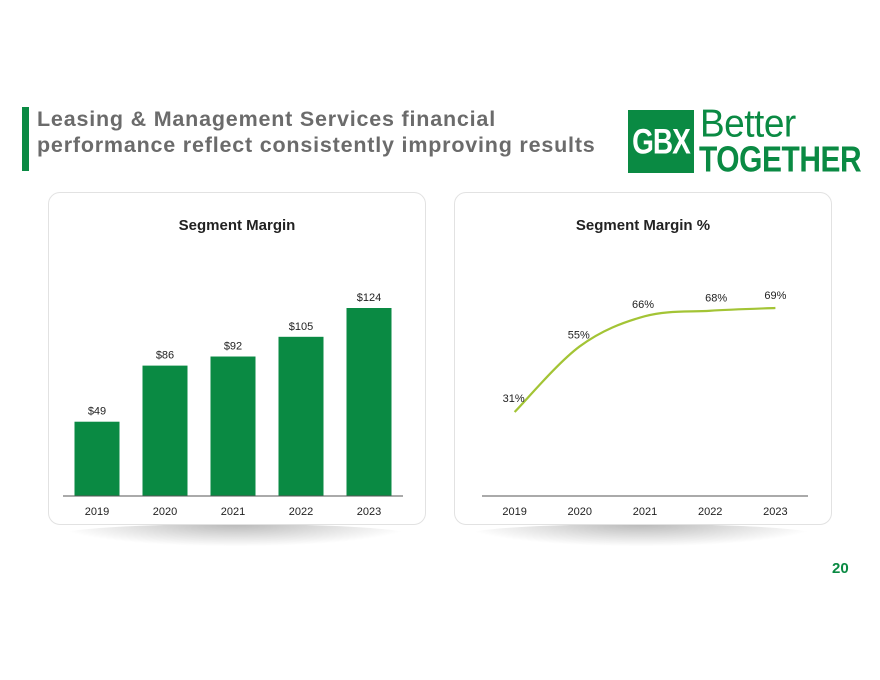 The height and width of the screenshot is (680, 880). I want to click on title-accent-bar, so click(25, 139).